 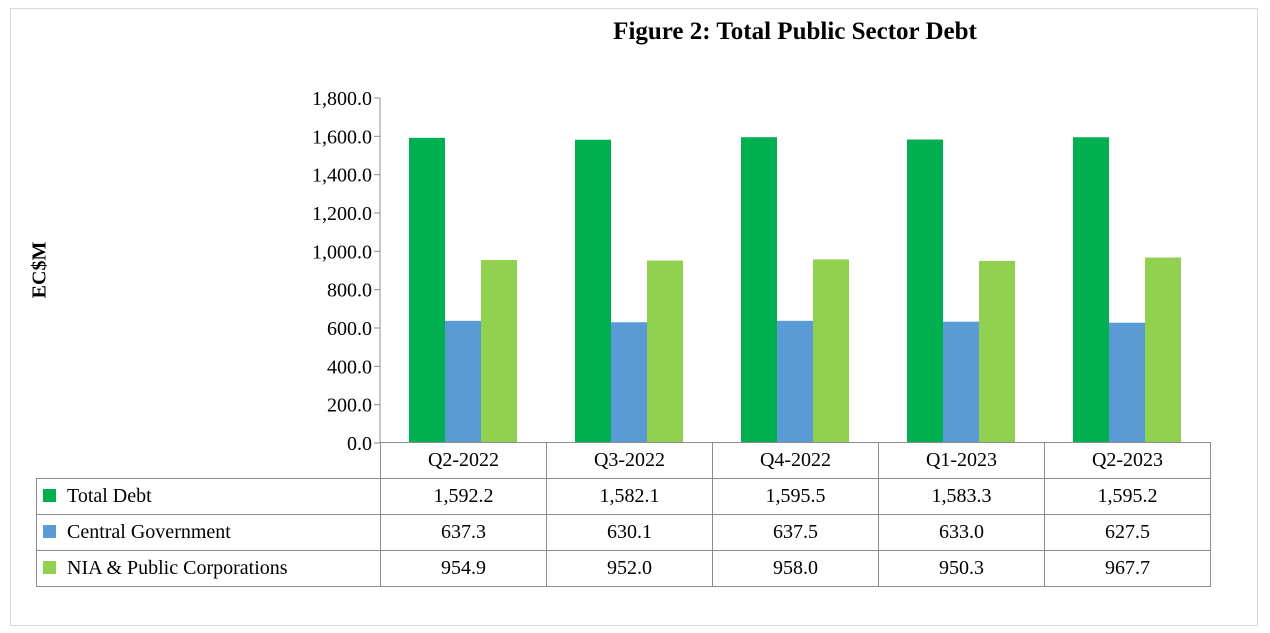 What do you see at coordinates (208, 496) in the screenshot?
I see `legend-entry: Total Debt` at bounding box center [208, 496].